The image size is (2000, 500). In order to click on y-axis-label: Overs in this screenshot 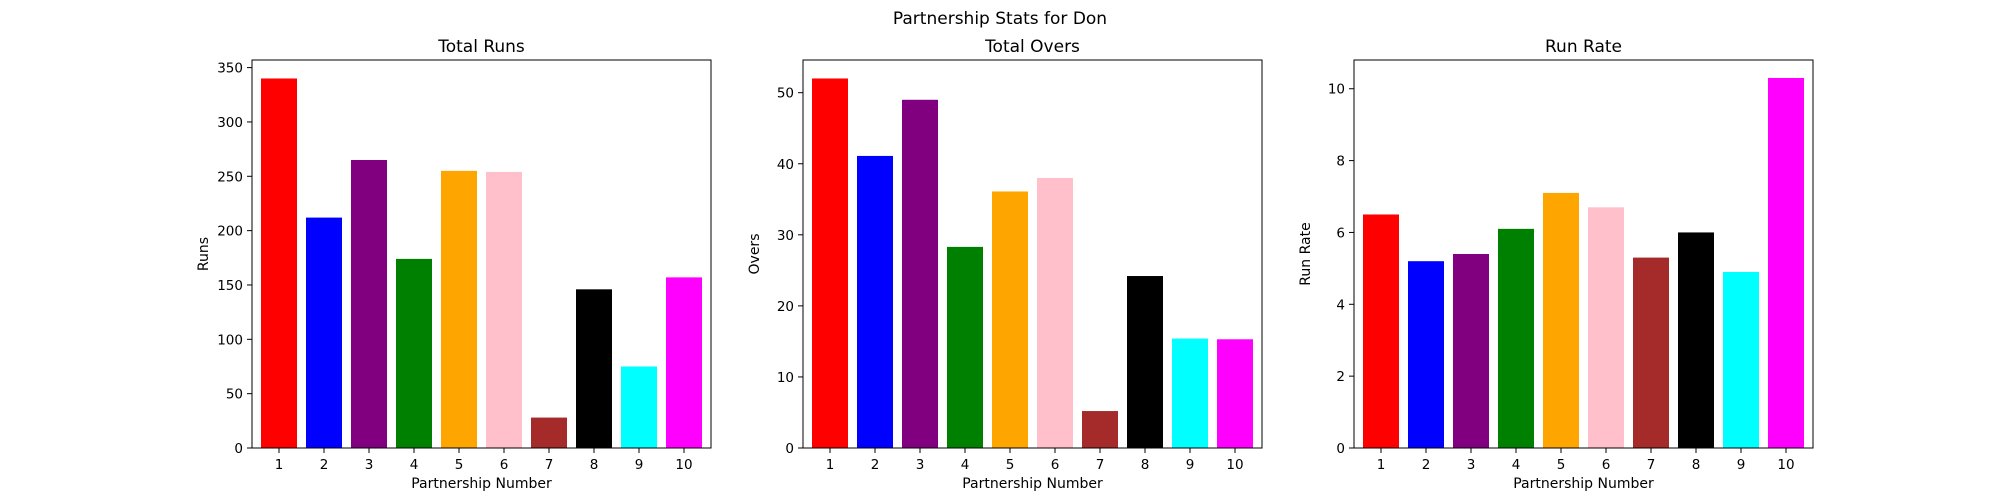, I will do `click(755, 254)`.